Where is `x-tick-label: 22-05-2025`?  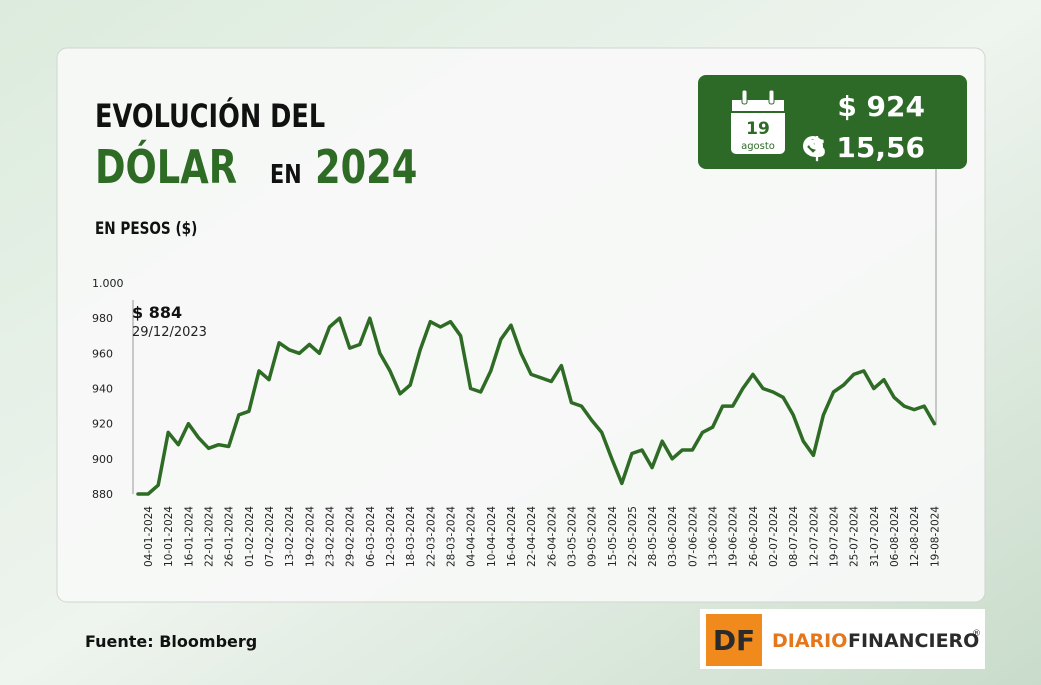 x-tick-label: 22-05-2025 is located at coordinates (633, 536).